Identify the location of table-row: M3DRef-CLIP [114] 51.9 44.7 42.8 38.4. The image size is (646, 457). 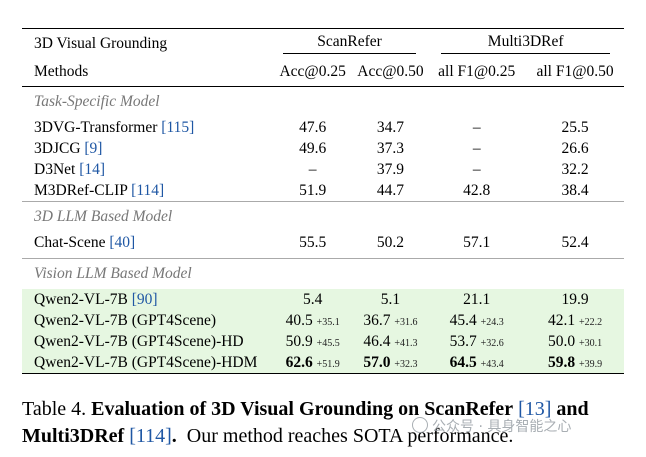
(323, 191).